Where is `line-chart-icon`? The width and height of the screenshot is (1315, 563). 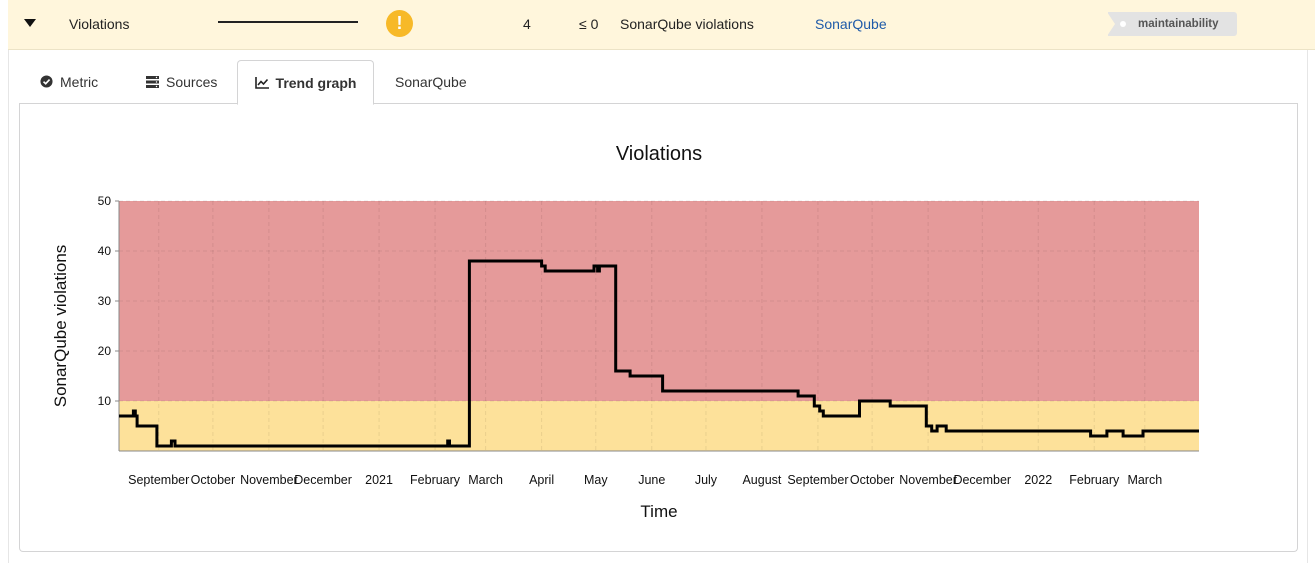
line-chart-icon is located at coordinates (261, 84).